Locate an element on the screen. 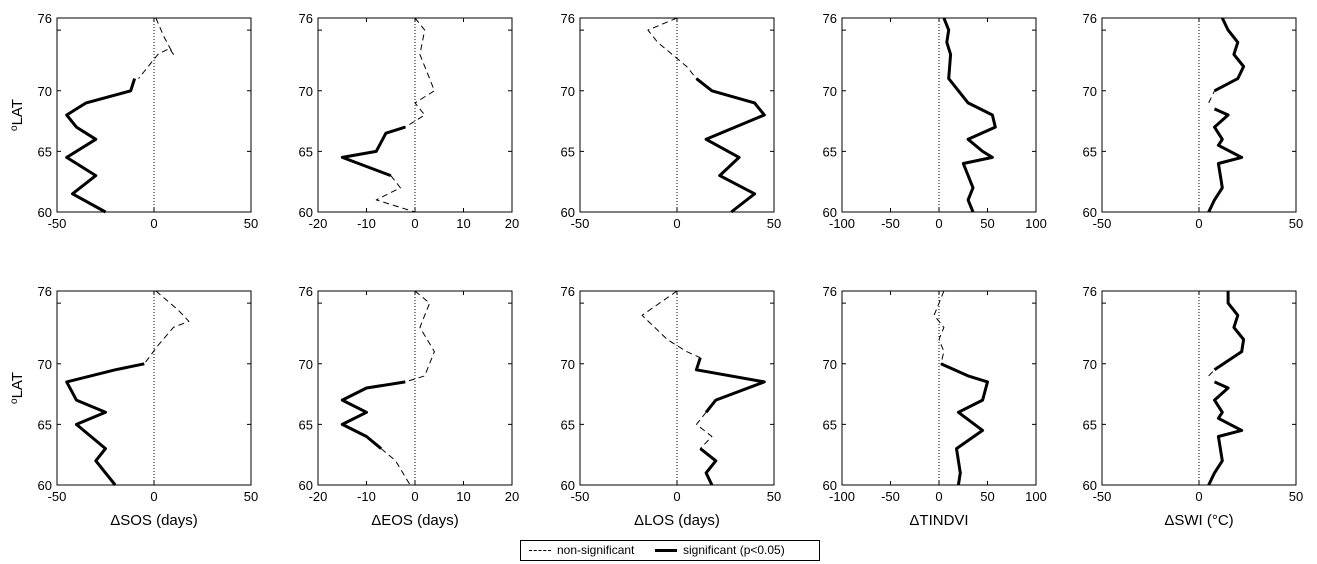 This screenshot has height=564, width=1317. x-axis-label: ΔLOS (days) is located at coordinates (677, 520).